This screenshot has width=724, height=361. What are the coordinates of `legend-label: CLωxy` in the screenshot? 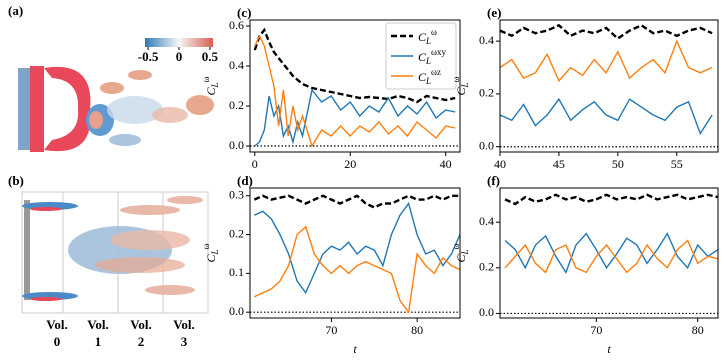 It's located at (432, 56).